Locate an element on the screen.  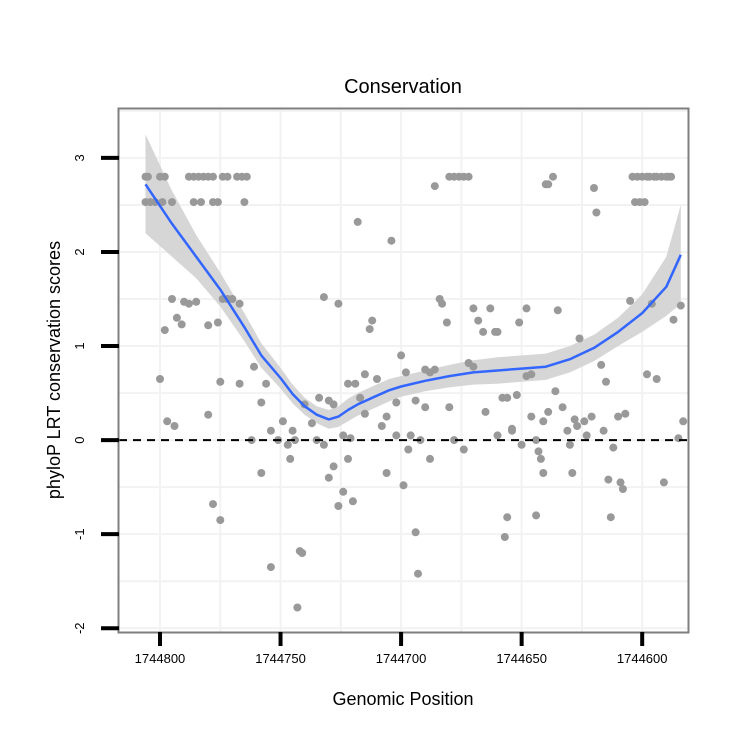
x-tick-label: 1744700 is located at coordinates (401, 658).